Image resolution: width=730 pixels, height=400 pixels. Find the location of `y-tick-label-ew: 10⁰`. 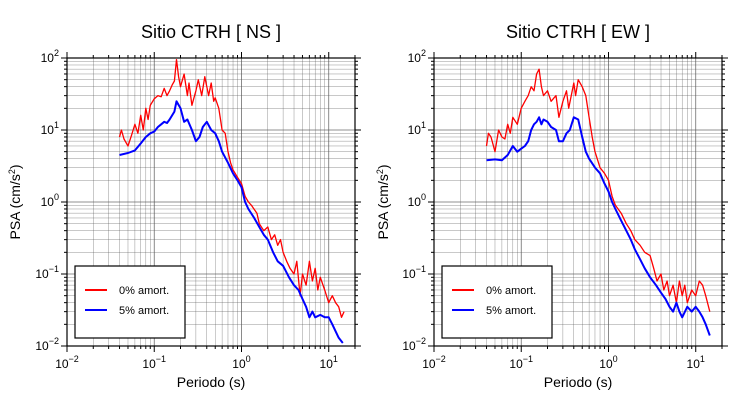

y-tick-label-ew: 10⁰ is located at coordinates (417, 200).